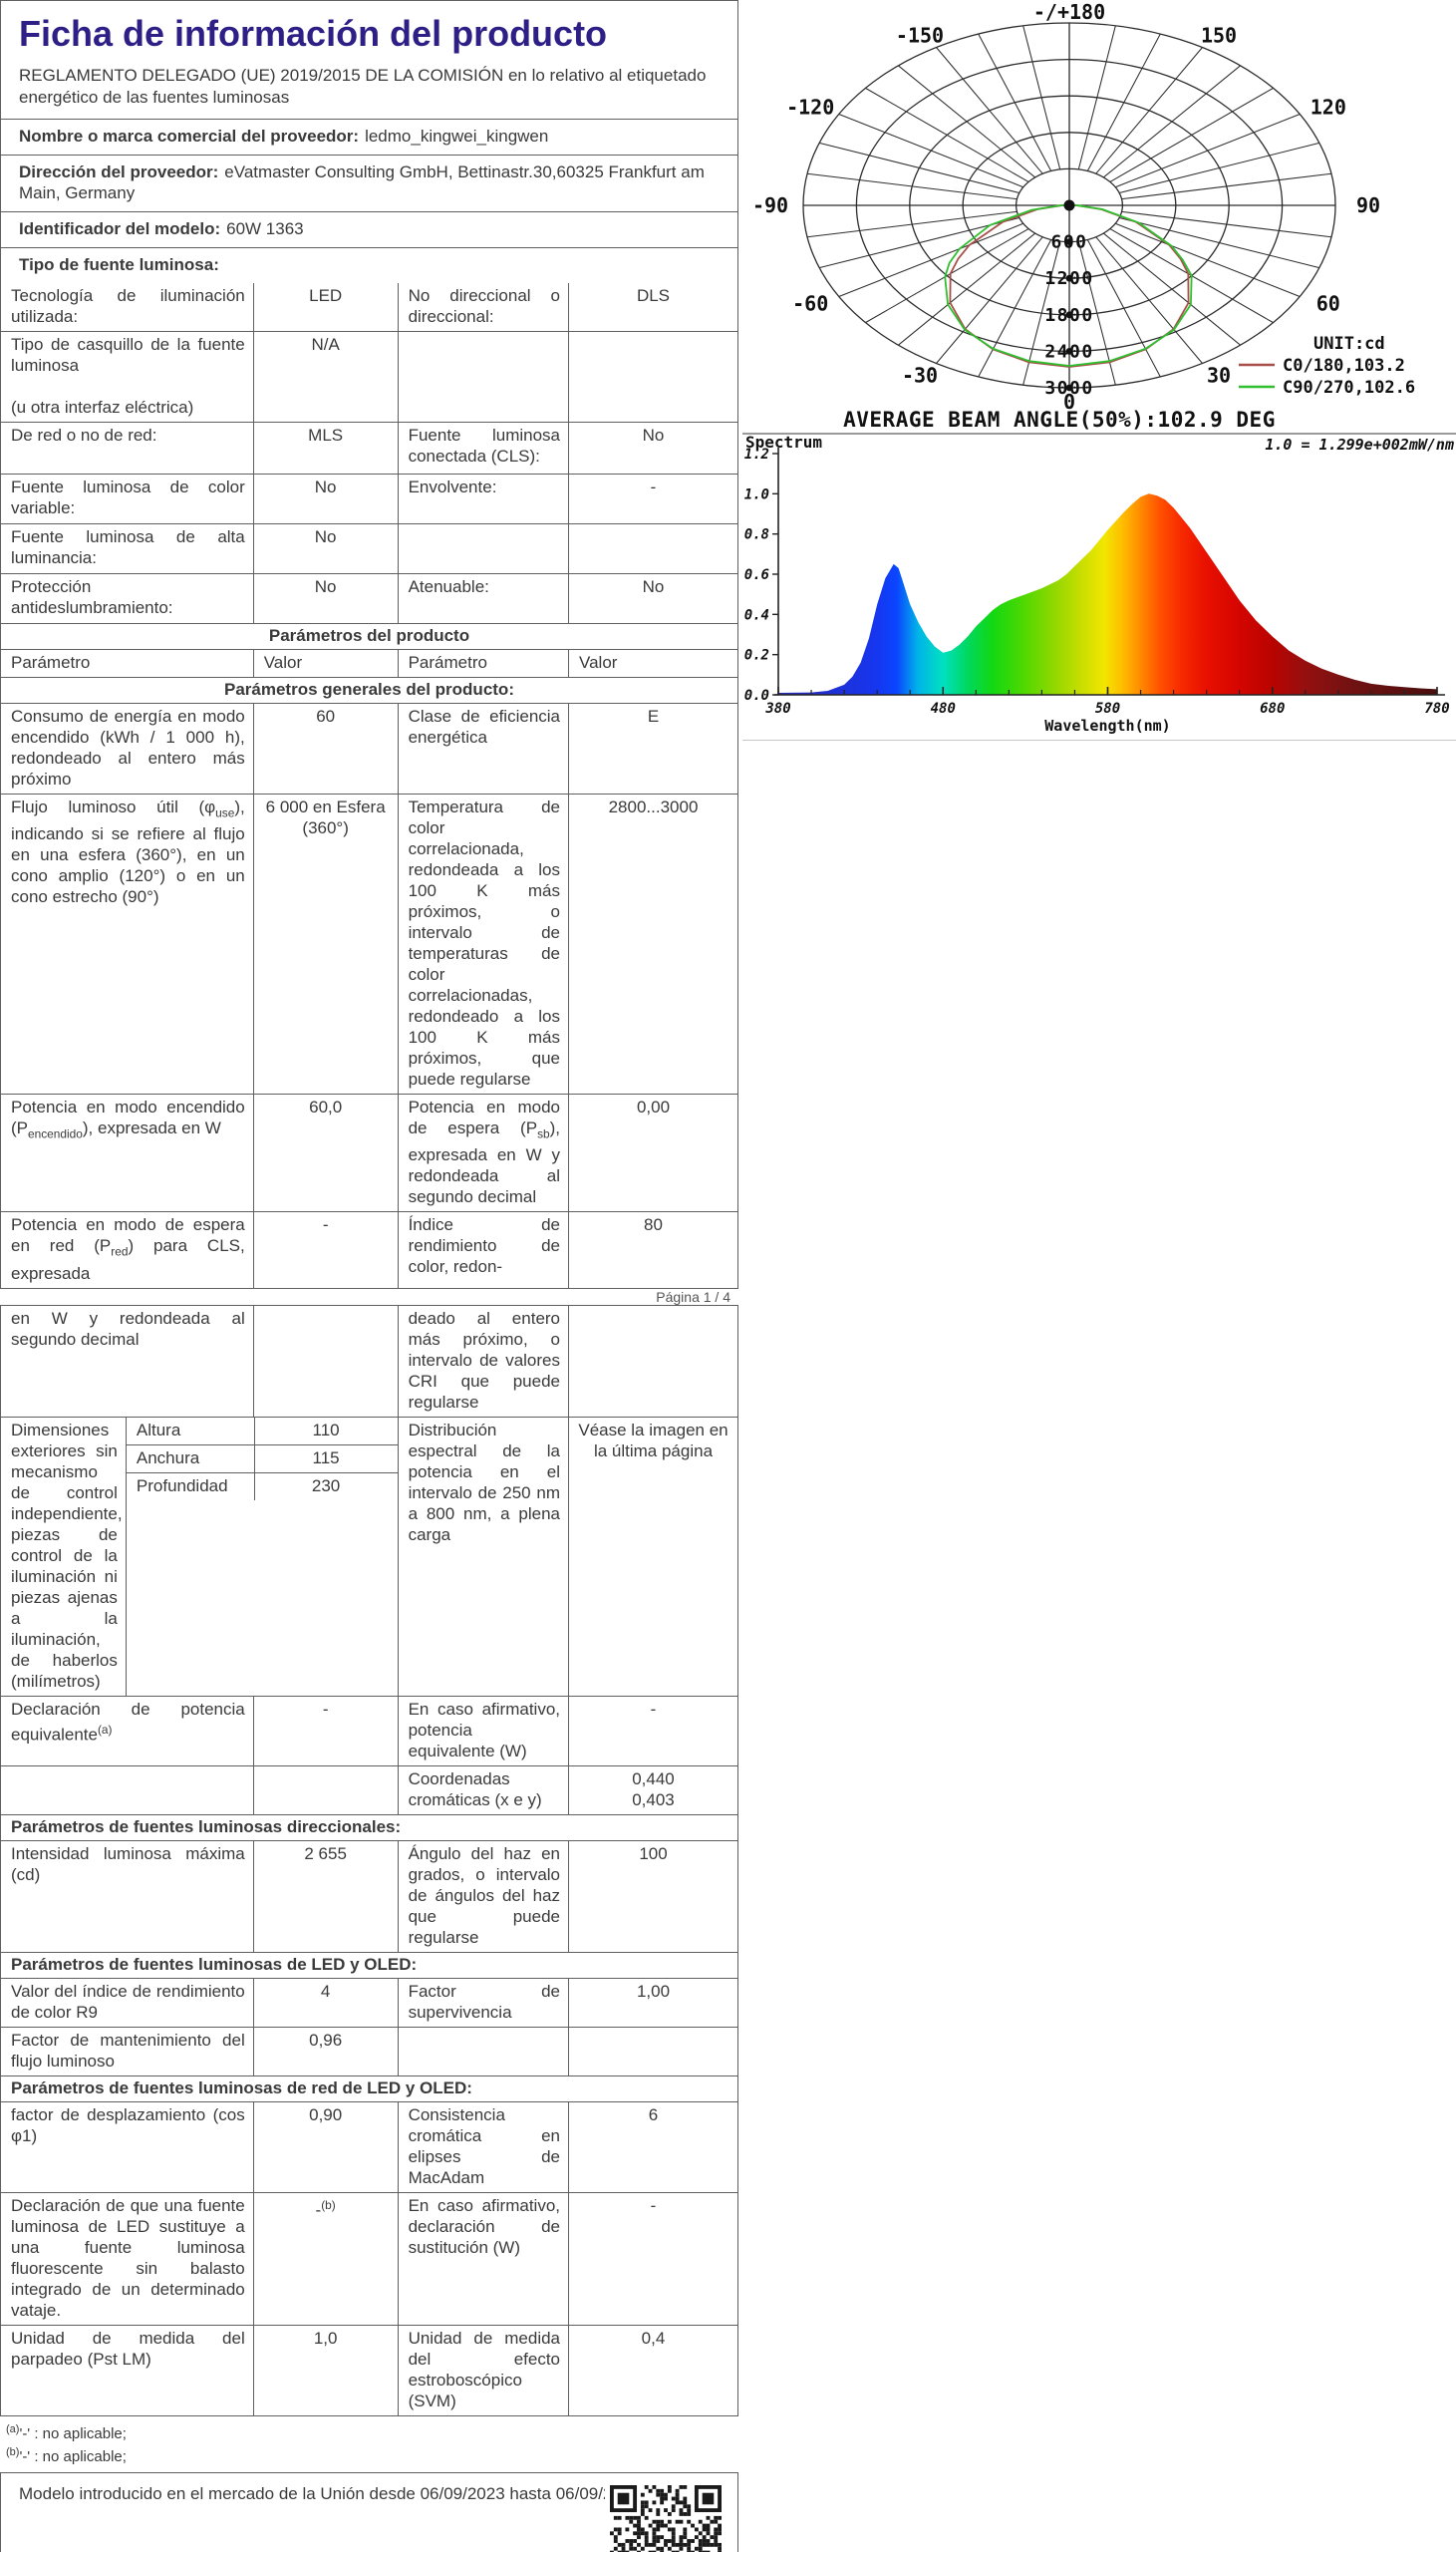  Describe the element at coordinates (652, 2370) in the screenshot. I see `value-cell: 0,4` at that location.